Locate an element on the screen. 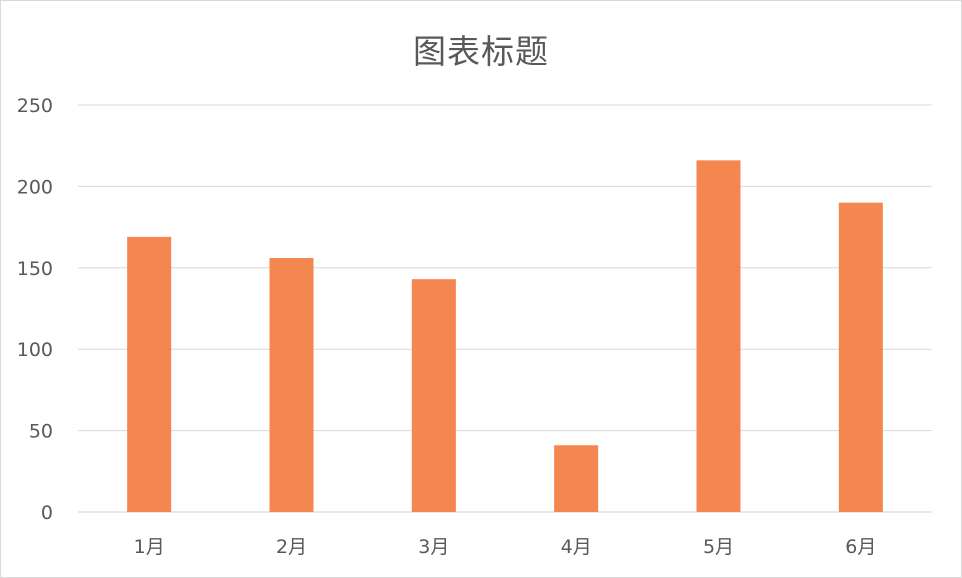 The width and height of the screenshot is (962, 578). y-tick-label: 50 is located at coordinates (41, 432).